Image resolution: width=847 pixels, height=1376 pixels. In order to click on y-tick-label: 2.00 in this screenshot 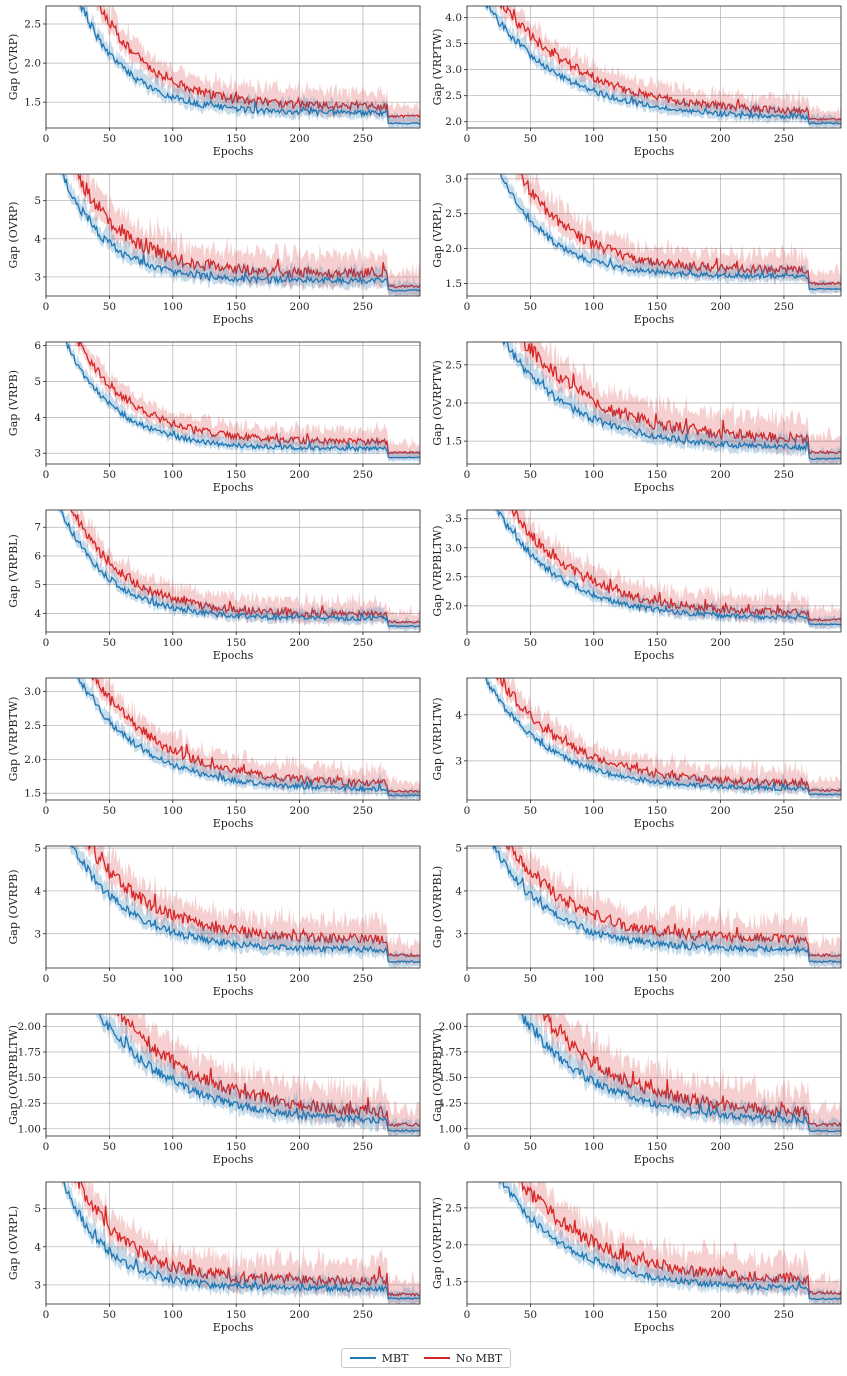, I will do `click(450, 1027)`.